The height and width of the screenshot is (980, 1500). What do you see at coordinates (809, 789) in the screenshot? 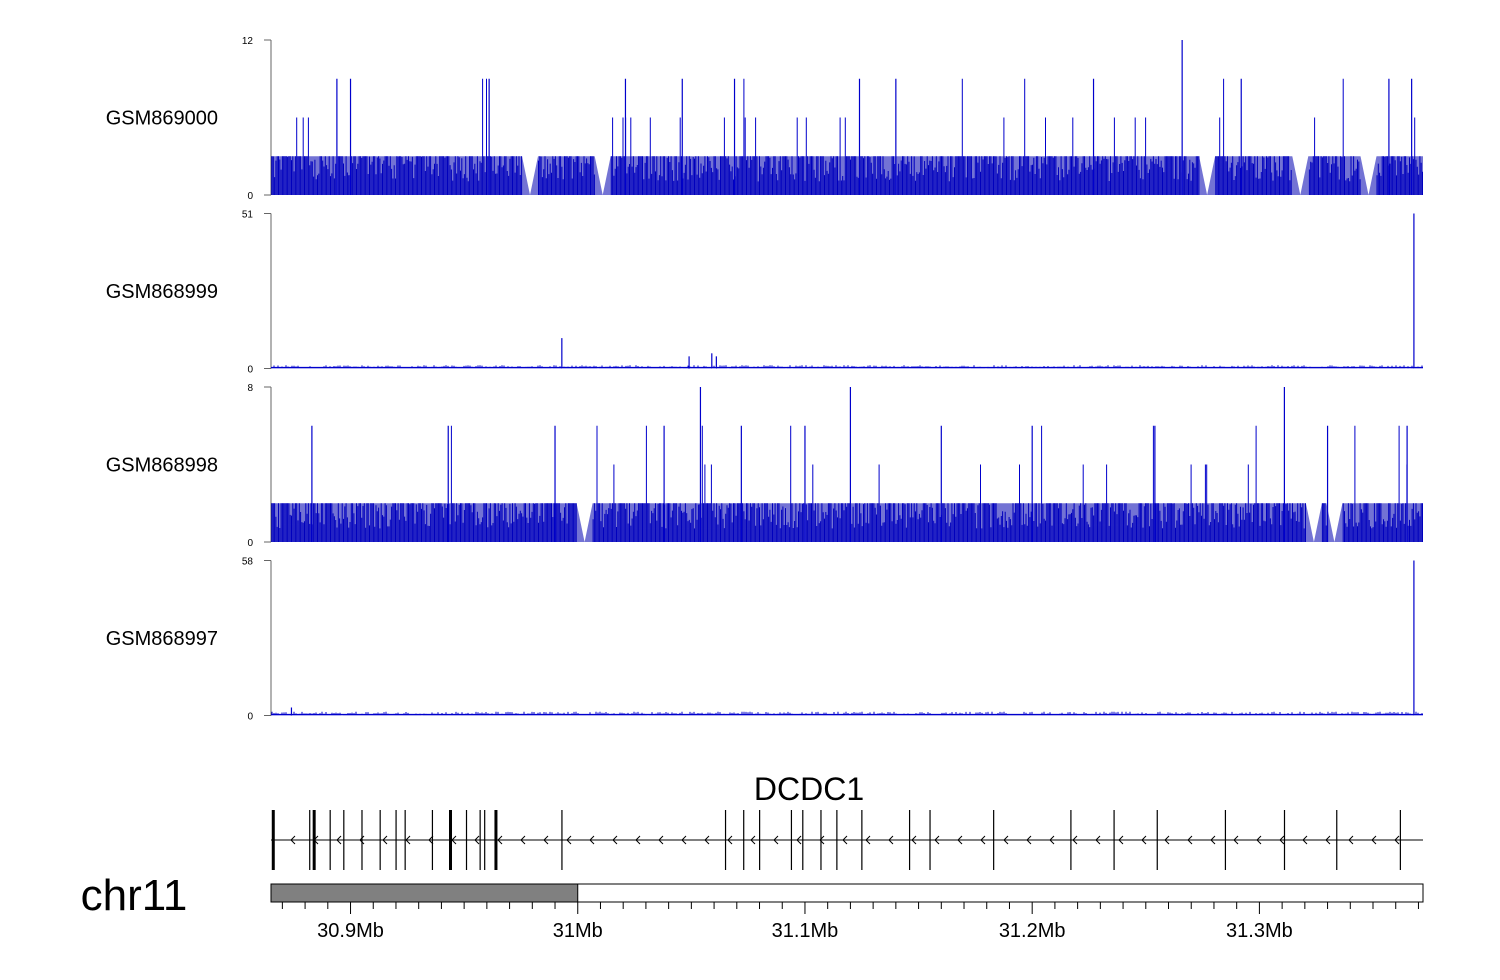
I see `gene-name: DCDC1` at bounding box center [809, 789].